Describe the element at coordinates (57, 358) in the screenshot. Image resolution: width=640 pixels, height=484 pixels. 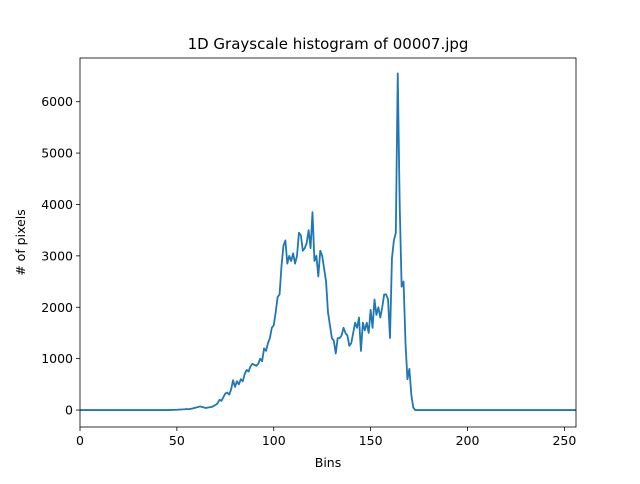
I see `y-tick-label: 1000` at that location.